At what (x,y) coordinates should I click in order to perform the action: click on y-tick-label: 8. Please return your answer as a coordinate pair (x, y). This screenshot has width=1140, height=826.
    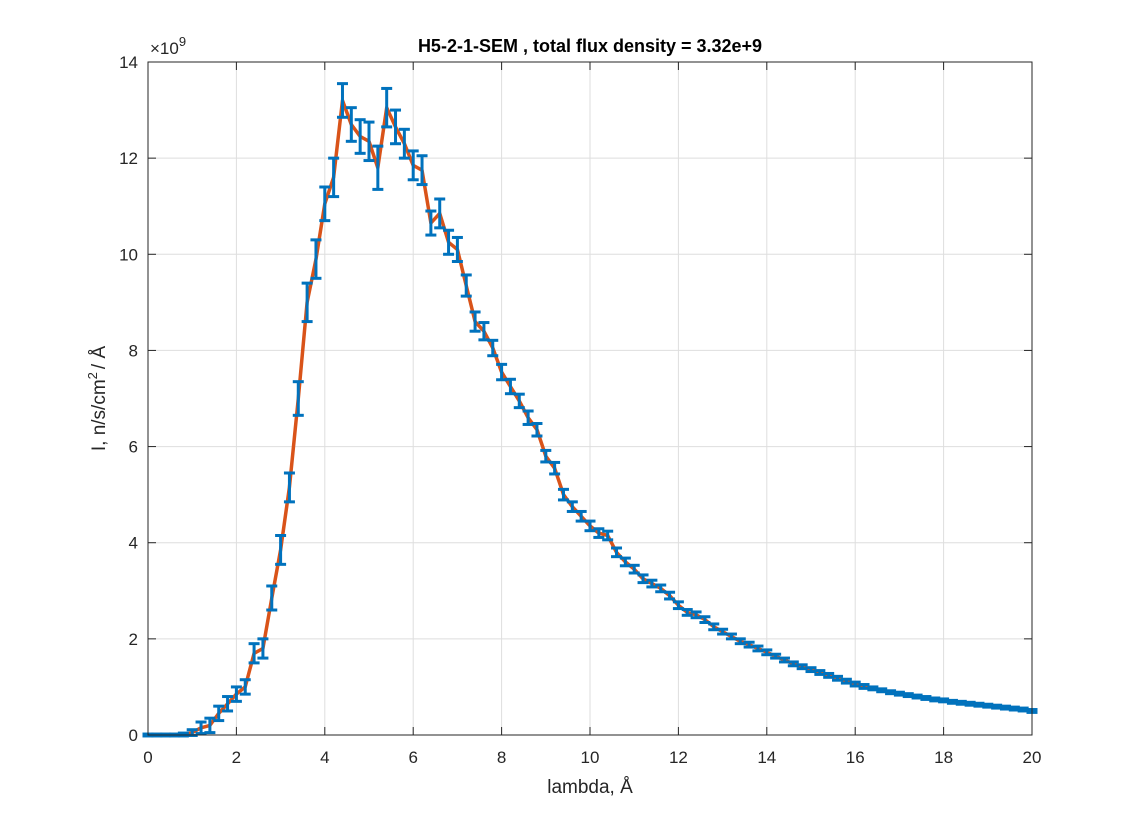
    Looking at the image, I should click on (133, 350).